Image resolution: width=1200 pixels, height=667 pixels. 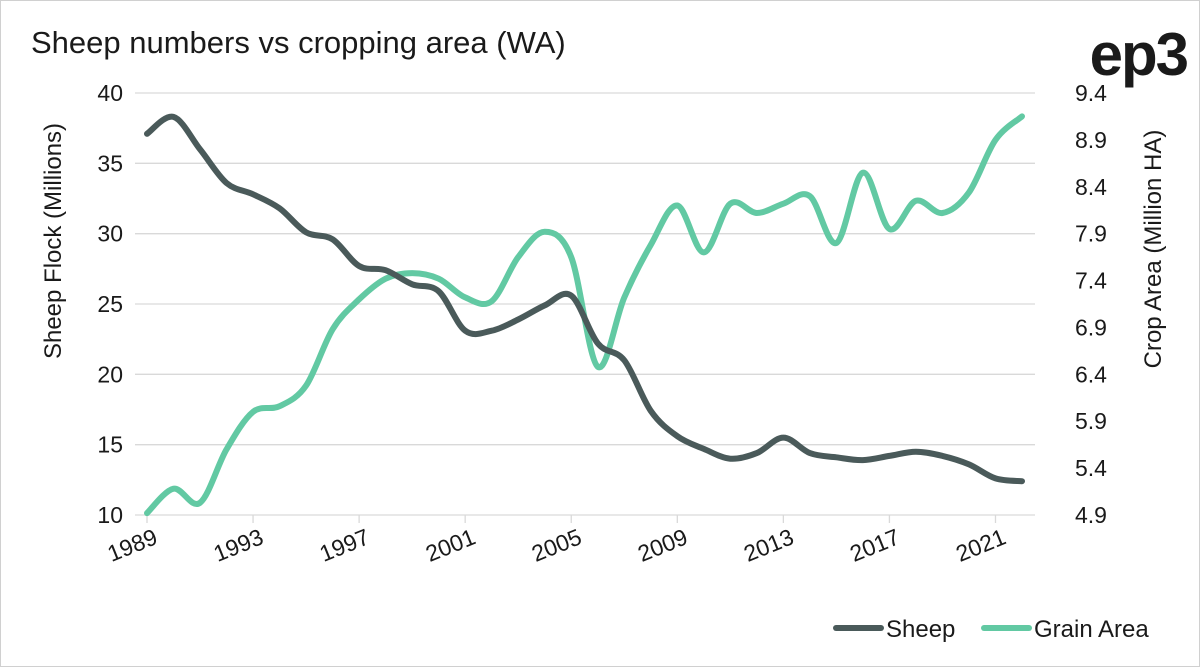 What do you see at coordinates (1091, 234) in the screenshot?
I see `right-tick-label: 7.9` at bounding box center [1091, 234].